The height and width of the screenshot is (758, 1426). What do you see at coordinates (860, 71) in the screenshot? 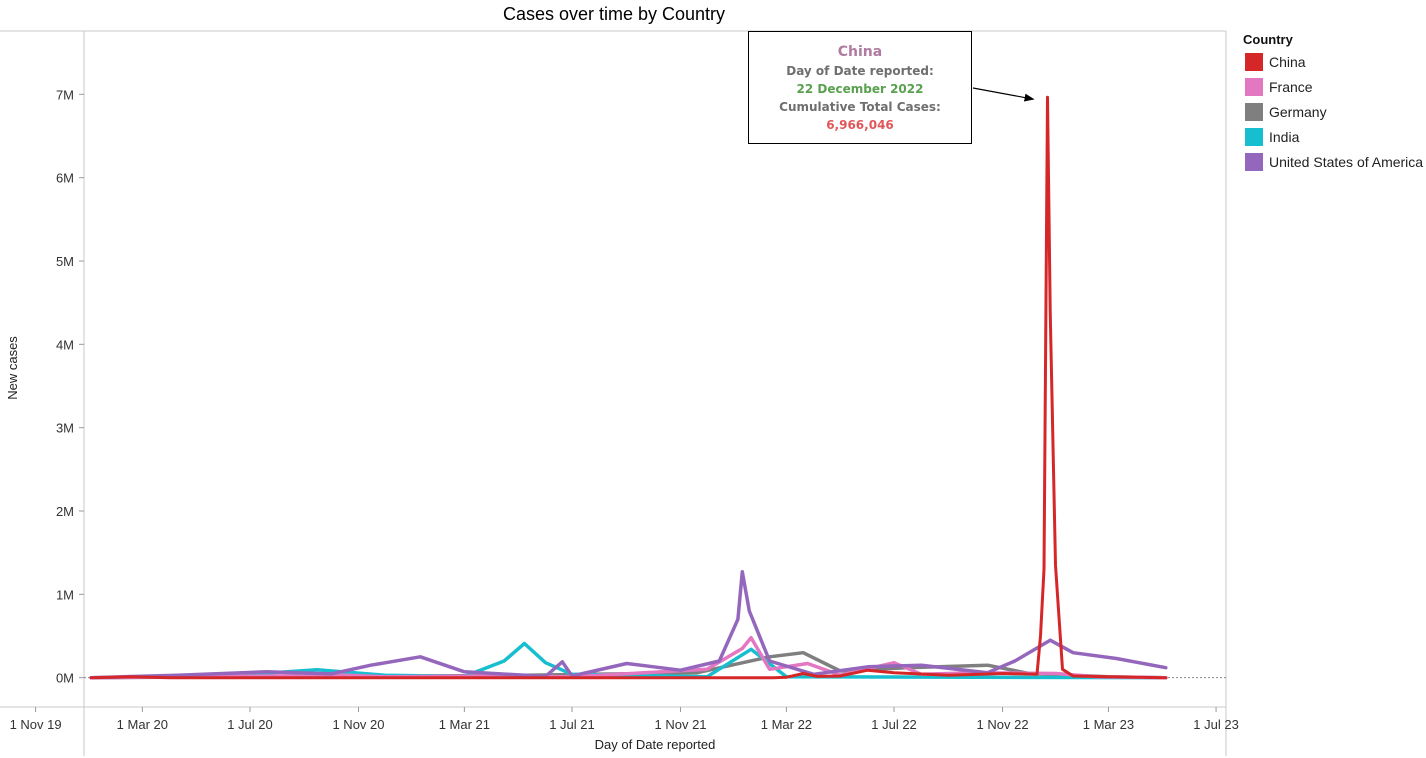
I see `tooltip-date-label: Day of Date reported:` at bounding box center [860, 71].